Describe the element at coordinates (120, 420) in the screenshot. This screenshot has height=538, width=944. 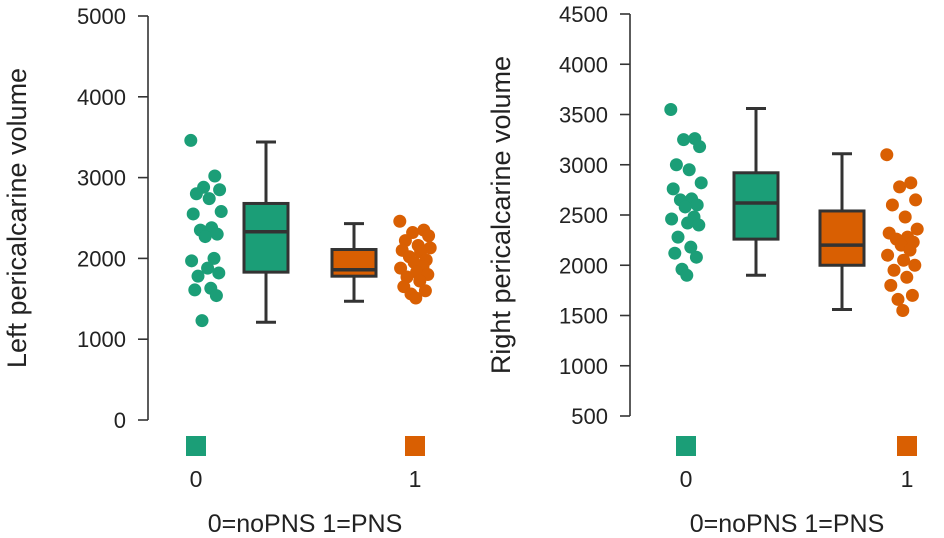
I see `left-y-tick-label: 0` at that location.